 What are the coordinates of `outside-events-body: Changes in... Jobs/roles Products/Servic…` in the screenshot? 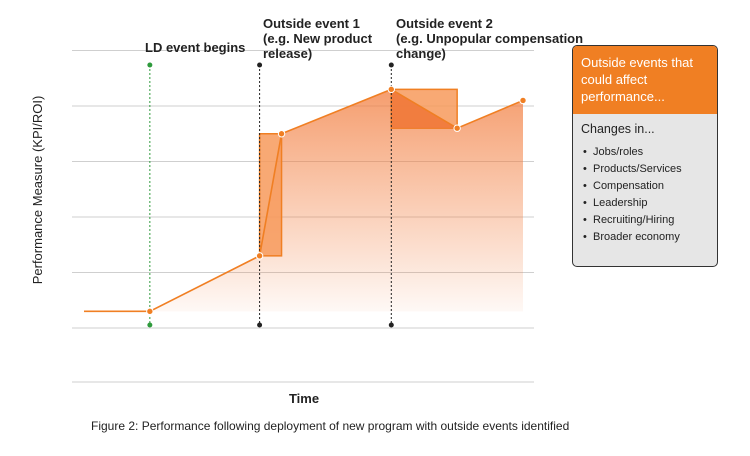 It's located at (645, 180).